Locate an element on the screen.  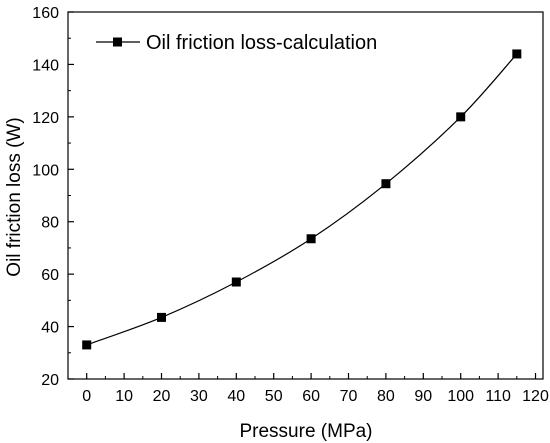
y-tick-label: 40 is located at coordinates (50, 328).